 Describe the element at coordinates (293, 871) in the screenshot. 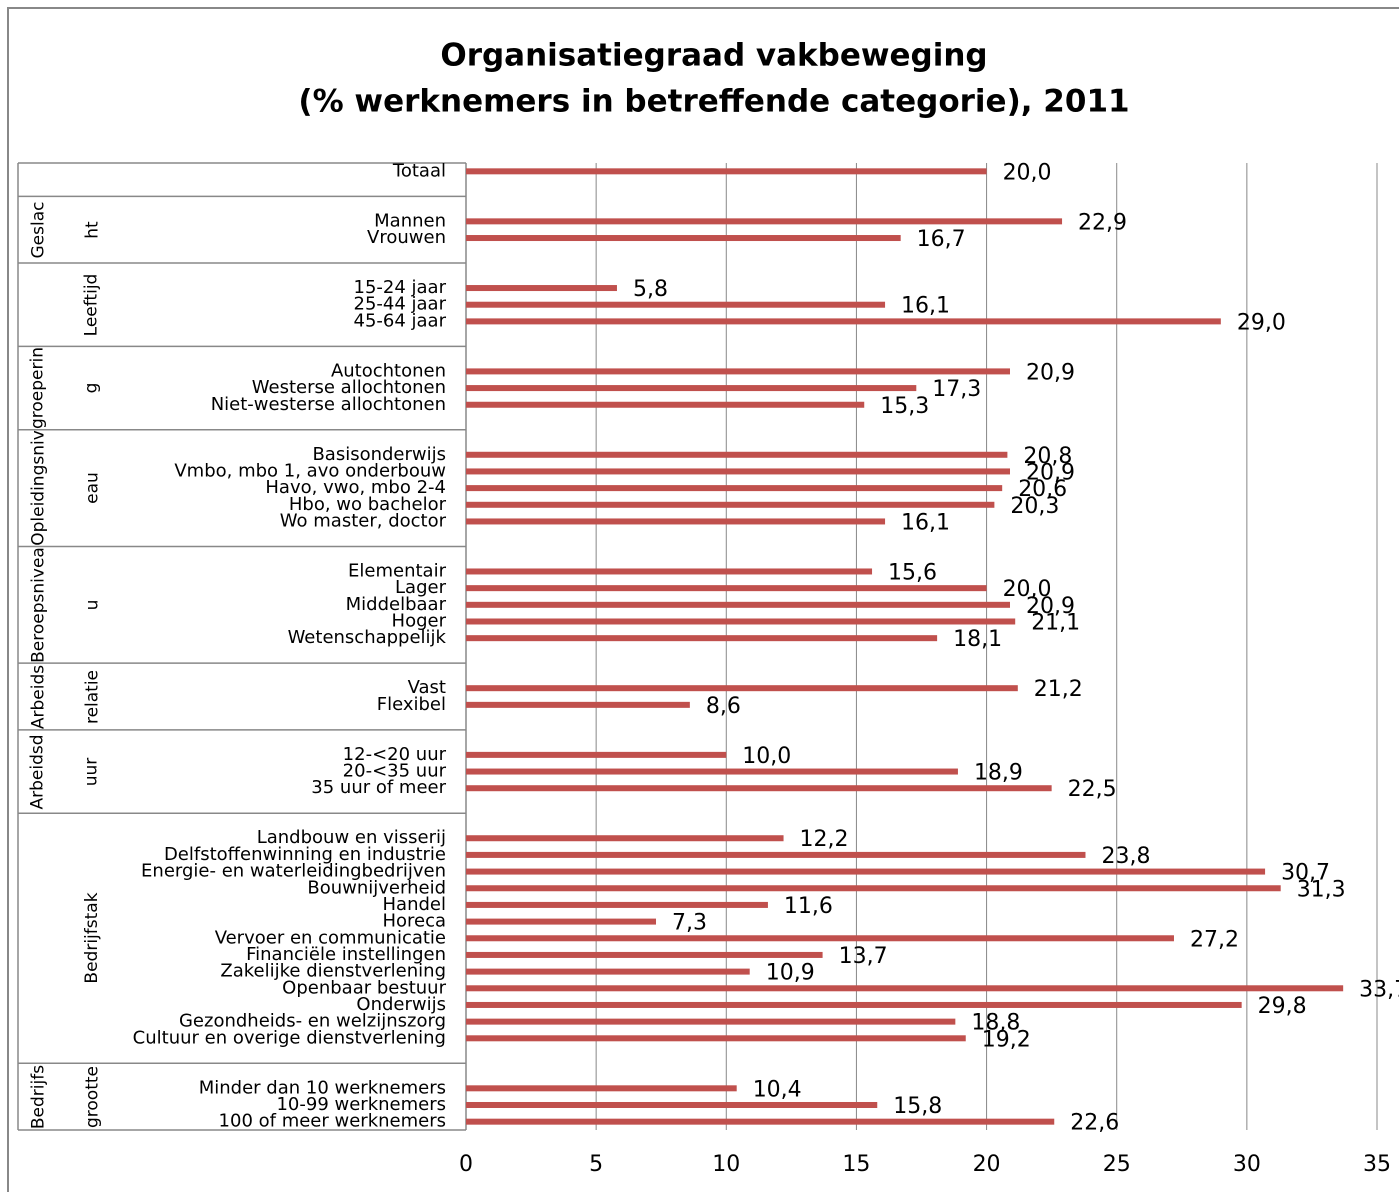

I see `category-label: Energie- en waterleidingbedrijven` at that location.